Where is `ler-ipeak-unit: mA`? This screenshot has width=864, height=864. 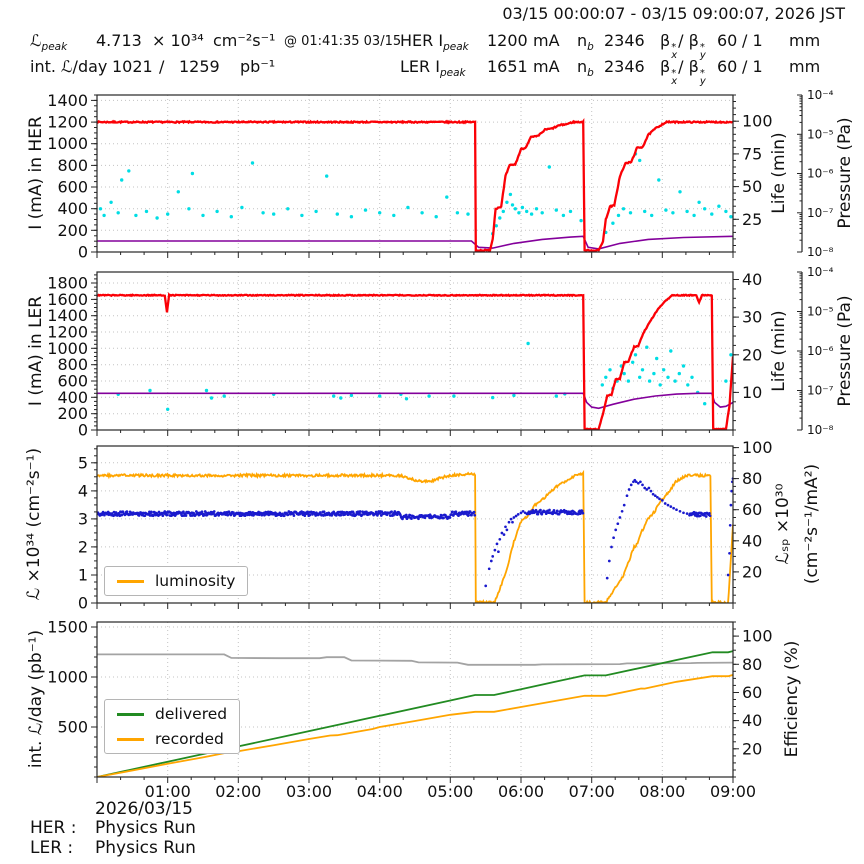
ler-ipeak-unit: mA is located at coordinates (546, 66).